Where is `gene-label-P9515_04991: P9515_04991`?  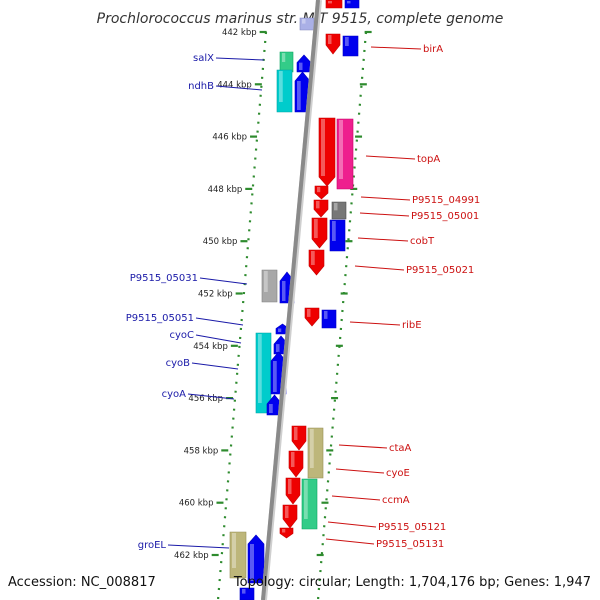 gene-label-P9515_04991: P9515_04991 is located at coordinates (446, 200).